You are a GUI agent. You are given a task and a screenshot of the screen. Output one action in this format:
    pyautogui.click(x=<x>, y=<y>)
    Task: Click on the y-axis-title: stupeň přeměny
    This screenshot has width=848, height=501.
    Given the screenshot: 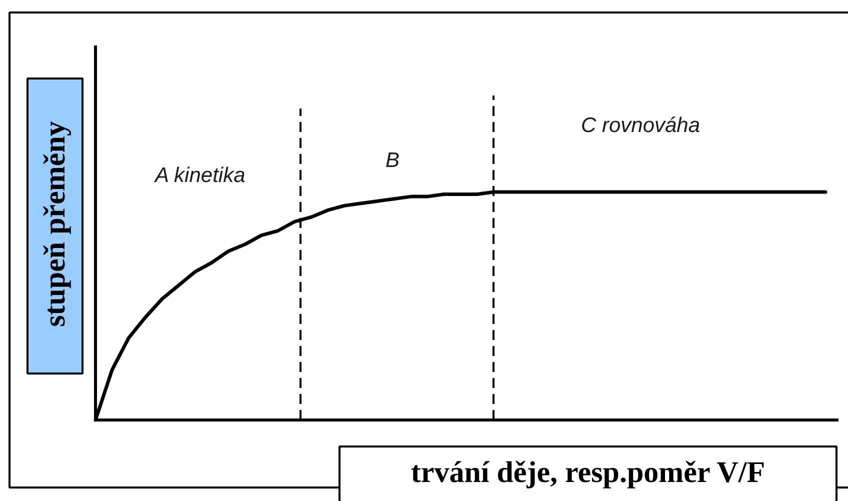 What is the action you would take?
    pyautogui.click(x=55, y=224)
    